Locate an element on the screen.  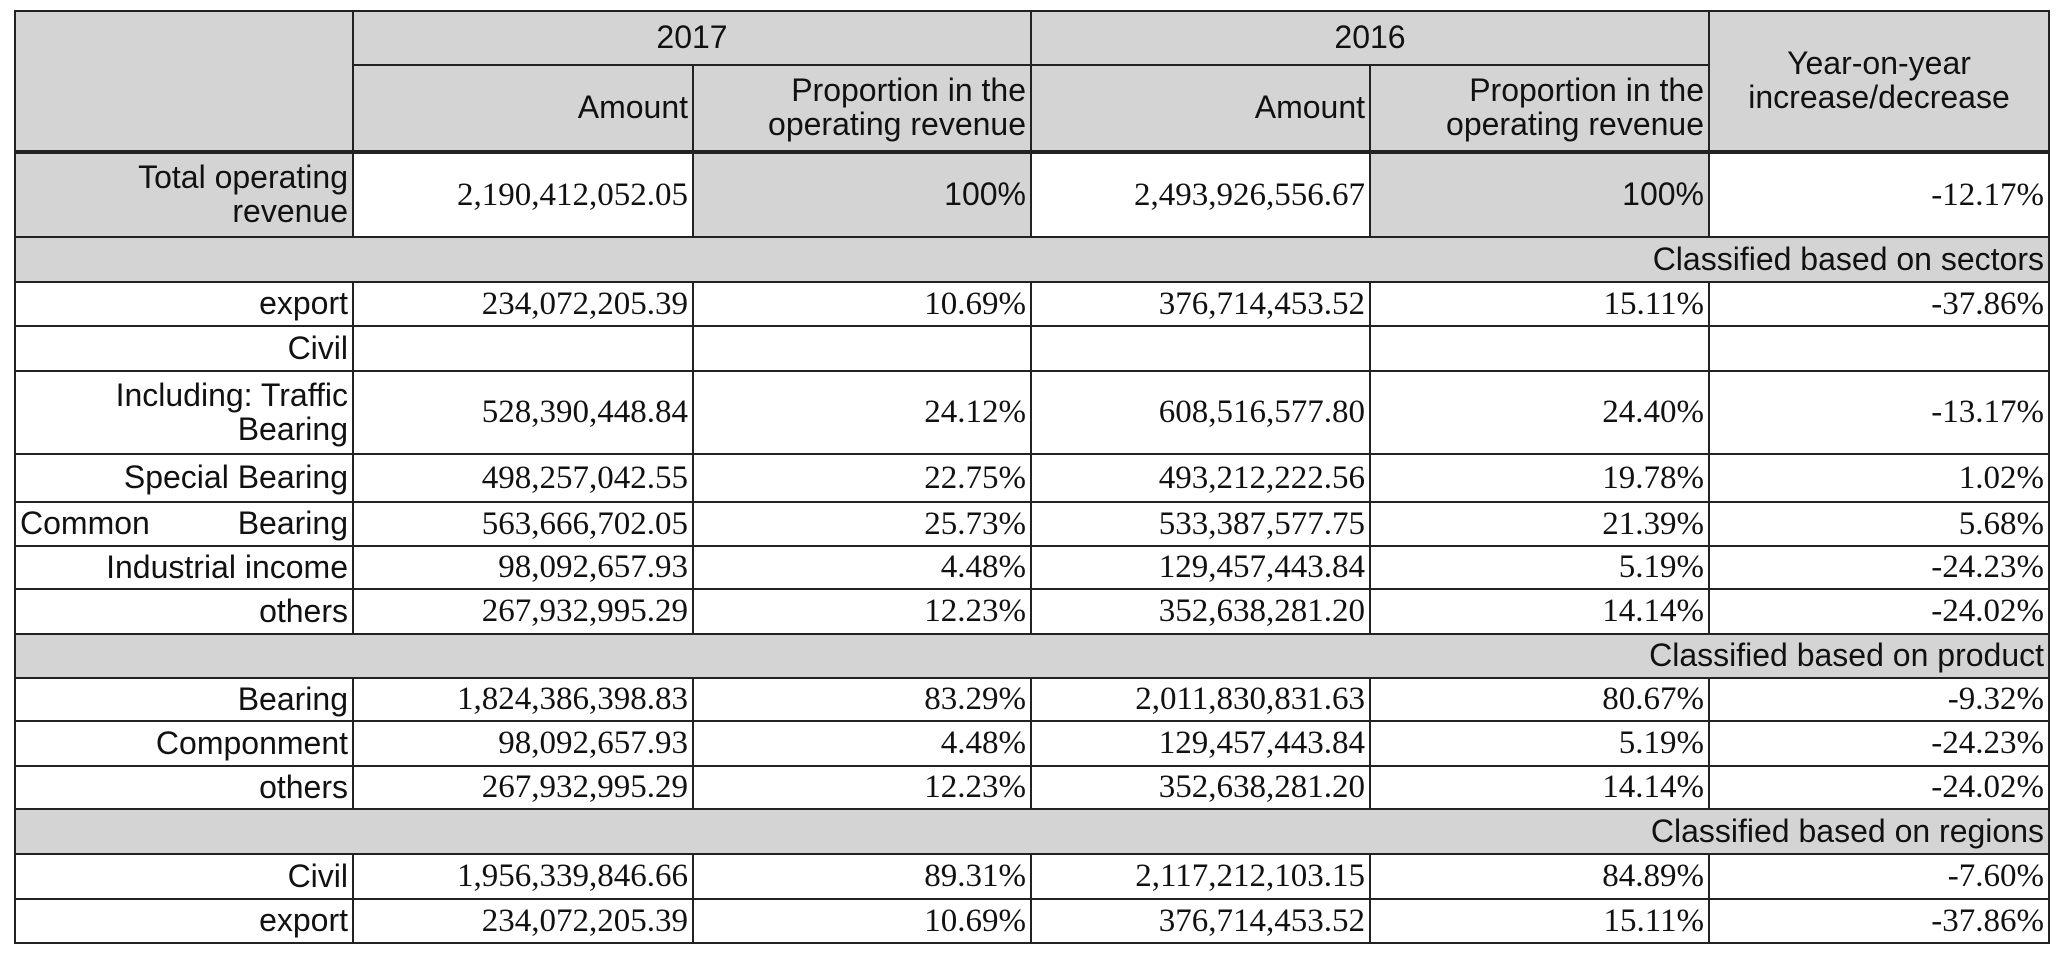
proportion-2017: 22.75% is located at coordinates (862, 478).